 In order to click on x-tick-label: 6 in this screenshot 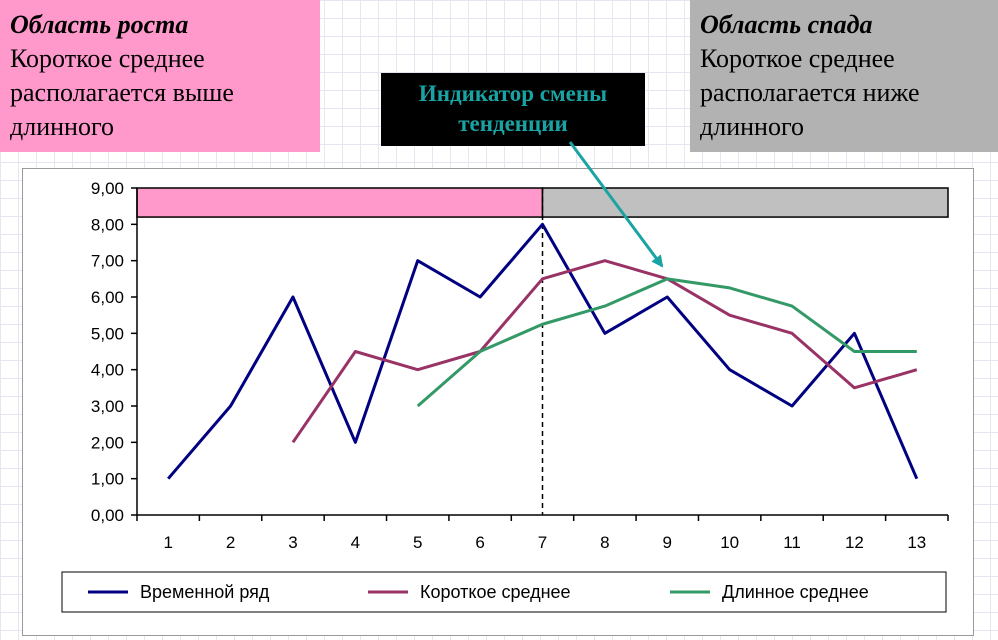, I will do `click(479, 542)`.